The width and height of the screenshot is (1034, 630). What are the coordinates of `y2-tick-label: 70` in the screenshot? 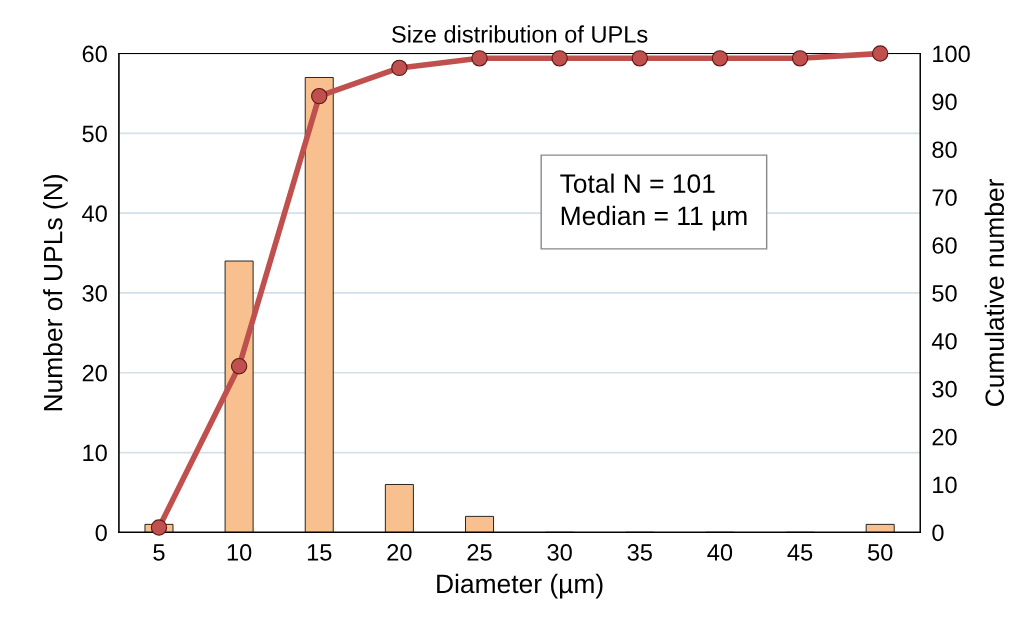 It's located at (944, 197).